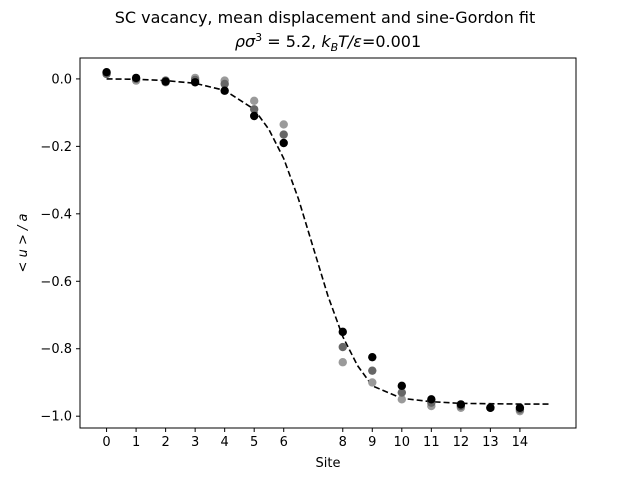 Image resolution: width=640 pixels, height=480 pixels. What do you see at coordinates (56, 147) in the screenshot?
I see `y-tick-label: −0.2` at bounding box center [56, 147].